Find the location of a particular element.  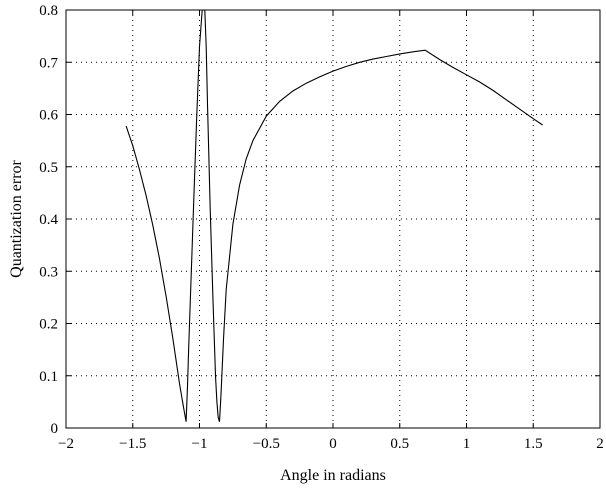

x-tick-label: −1.5 is located at coordinates (132, 444).